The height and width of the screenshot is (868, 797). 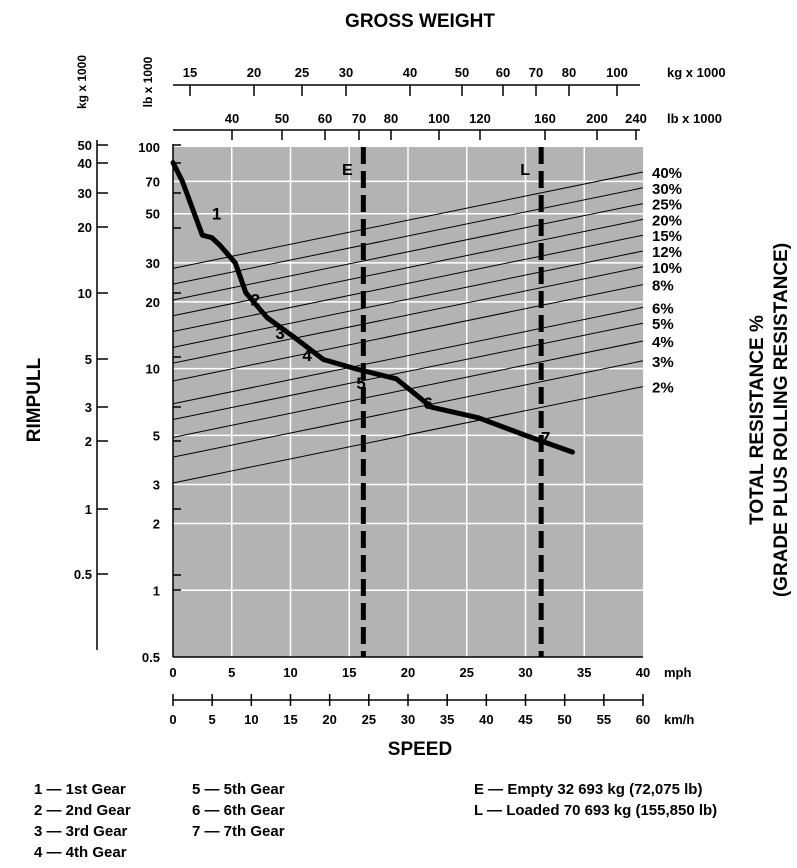 What do you see at coordinates (153, 214) in the screenshot?
I see `inner-y-tick-label: 50` at bounding box center [153, 214].